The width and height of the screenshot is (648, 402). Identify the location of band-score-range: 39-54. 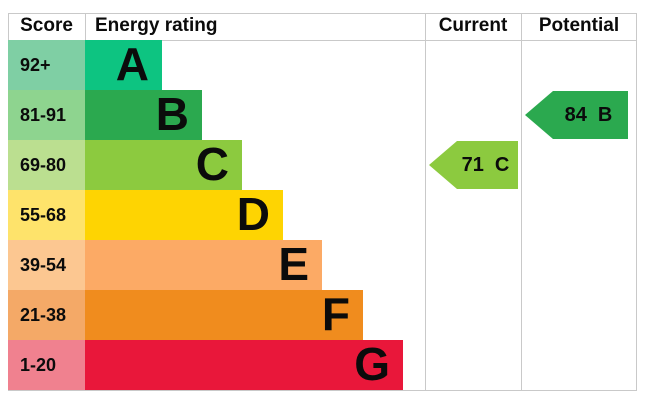
(46, 265).